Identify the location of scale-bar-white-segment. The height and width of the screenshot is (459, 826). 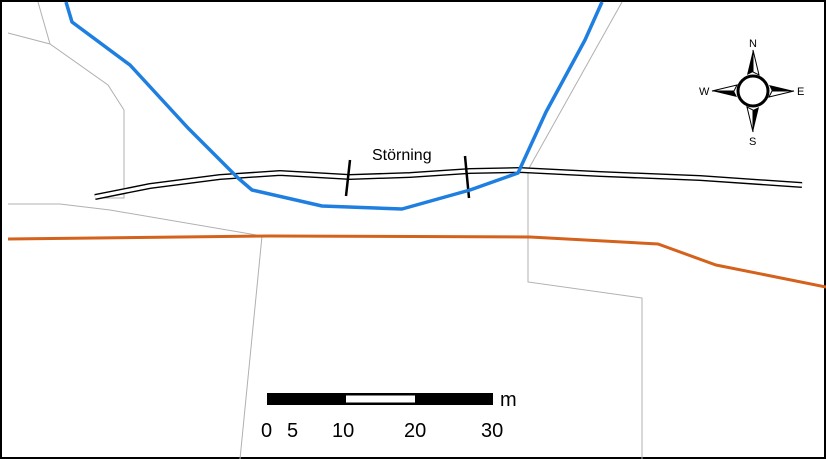
(380, 399).